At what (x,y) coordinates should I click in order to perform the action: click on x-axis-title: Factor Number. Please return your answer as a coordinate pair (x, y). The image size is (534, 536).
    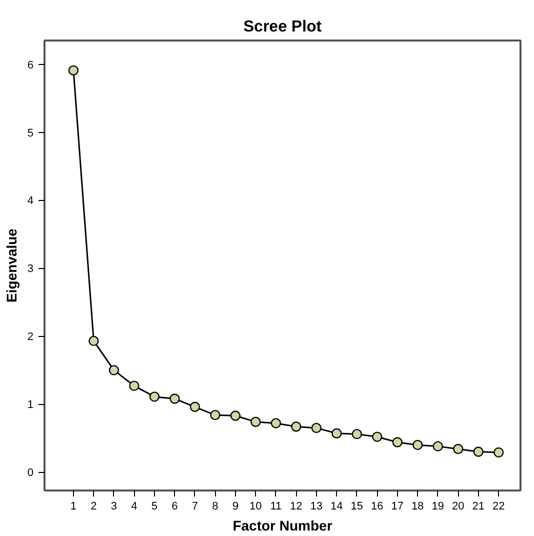
    Looking at the image, I should click on (282, 526).